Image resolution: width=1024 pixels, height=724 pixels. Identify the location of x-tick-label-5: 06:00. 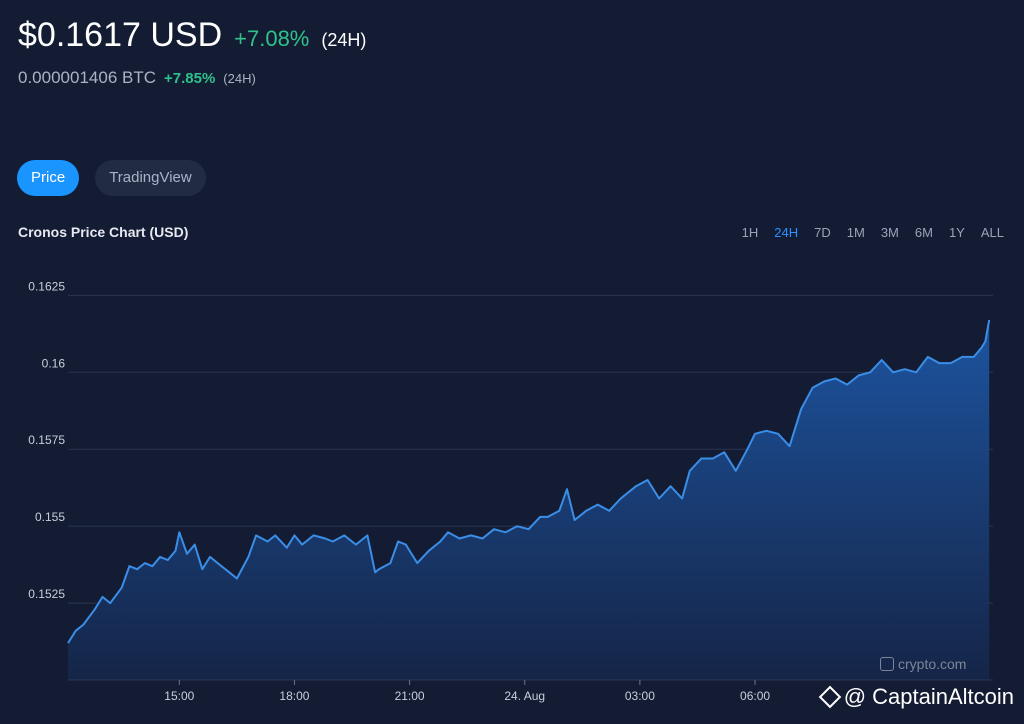
(755, 696).